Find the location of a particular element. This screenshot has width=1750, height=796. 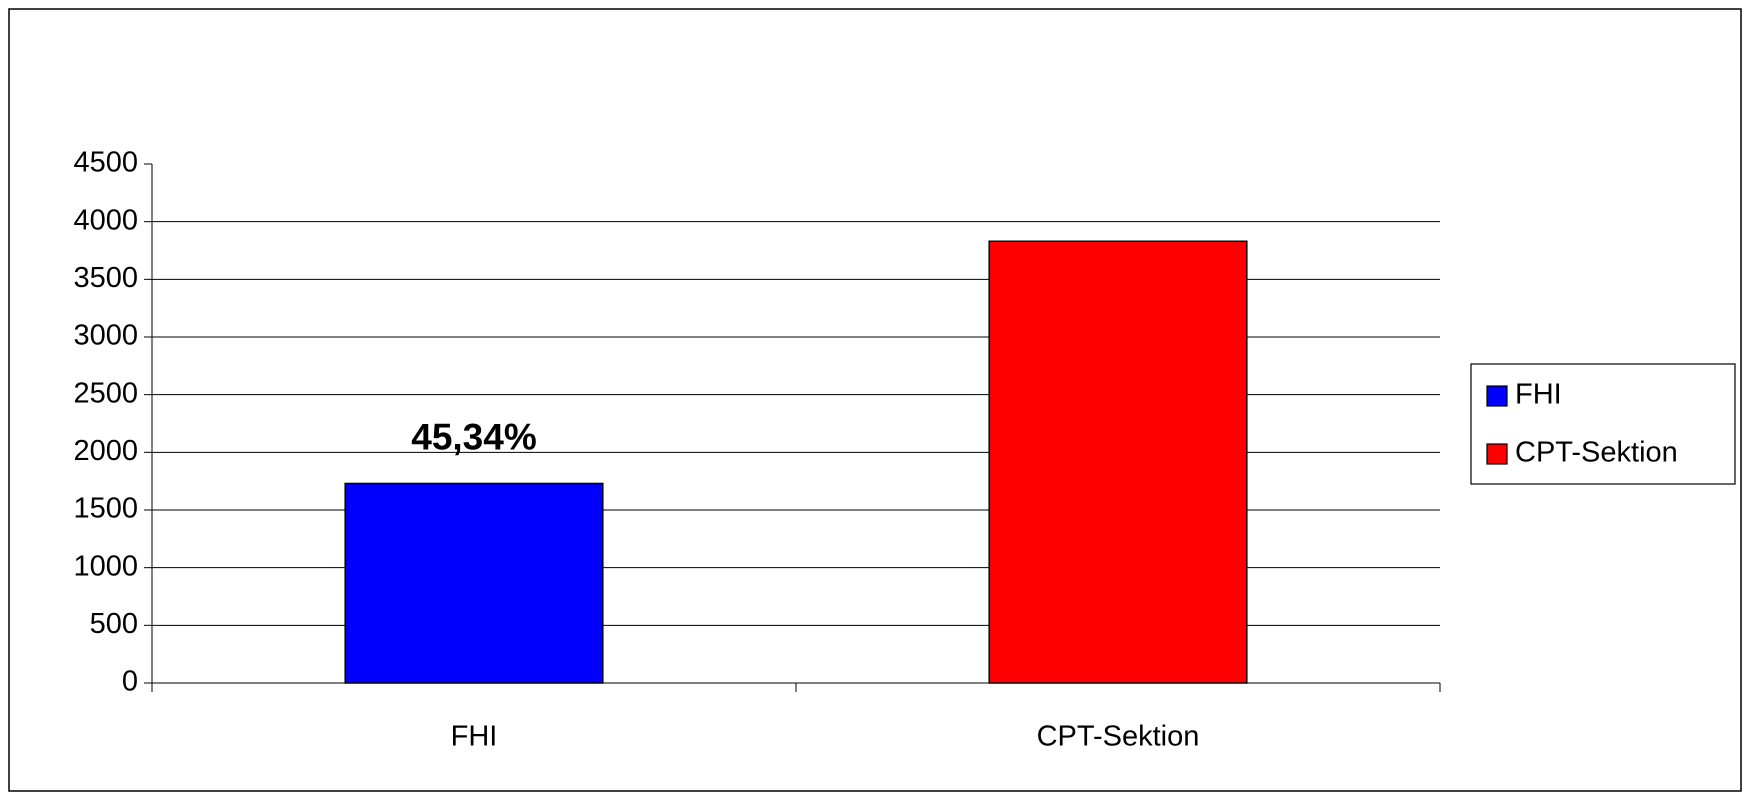

y-tick-label: 3000 is located at coordinates (105, 336).